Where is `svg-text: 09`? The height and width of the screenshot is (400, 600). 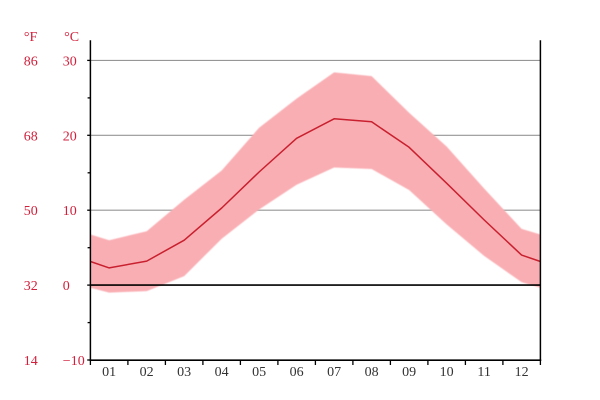 svg-text: 09 is located at coordinates (409, 372).